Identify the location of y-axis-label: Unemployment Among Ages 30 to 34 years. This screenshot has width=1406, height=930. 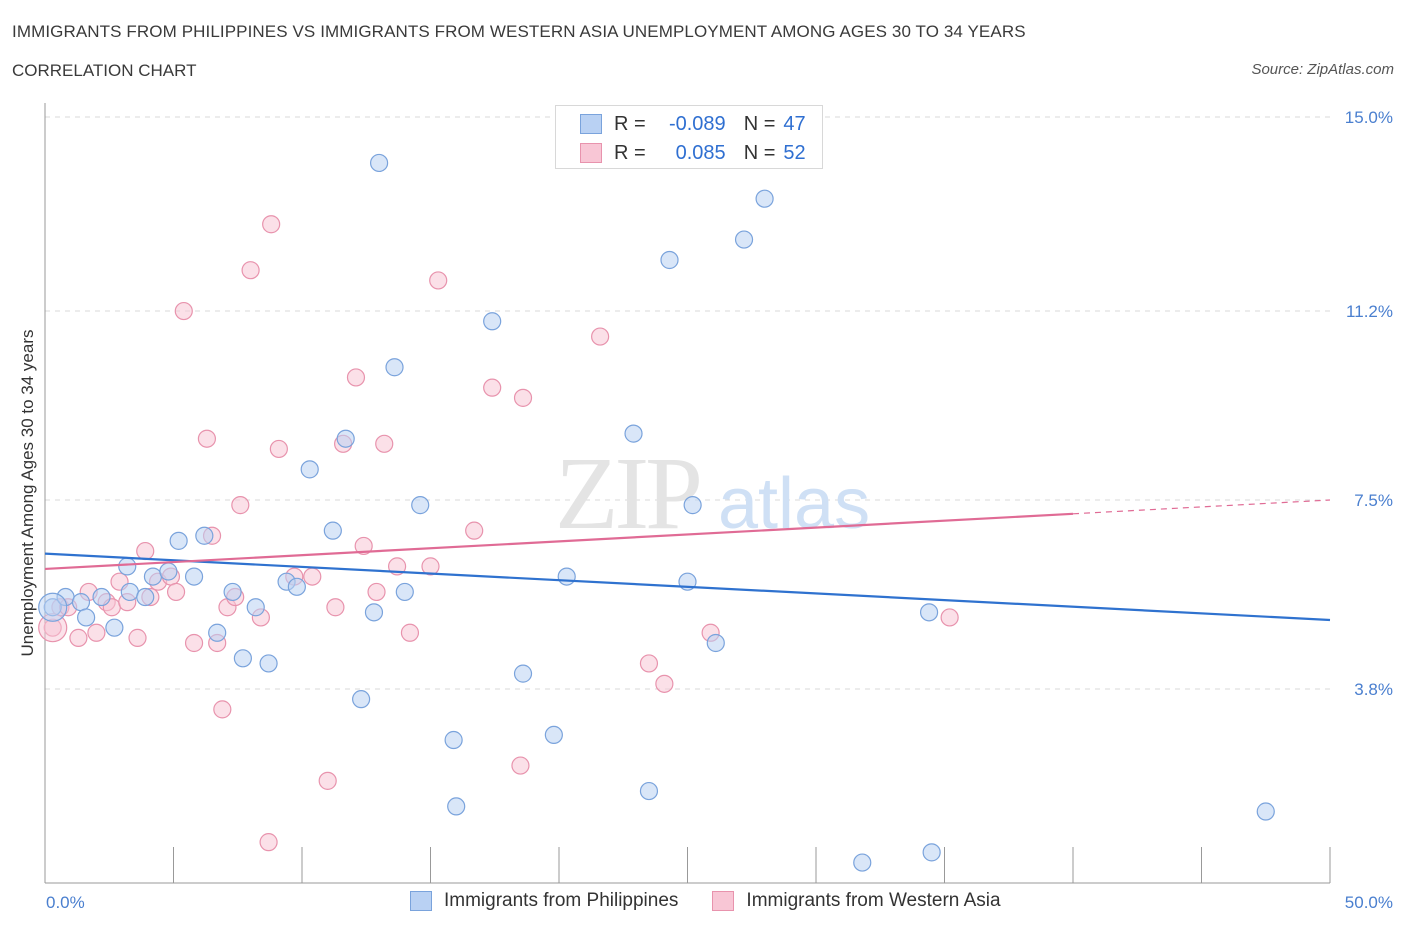
(27, 493).